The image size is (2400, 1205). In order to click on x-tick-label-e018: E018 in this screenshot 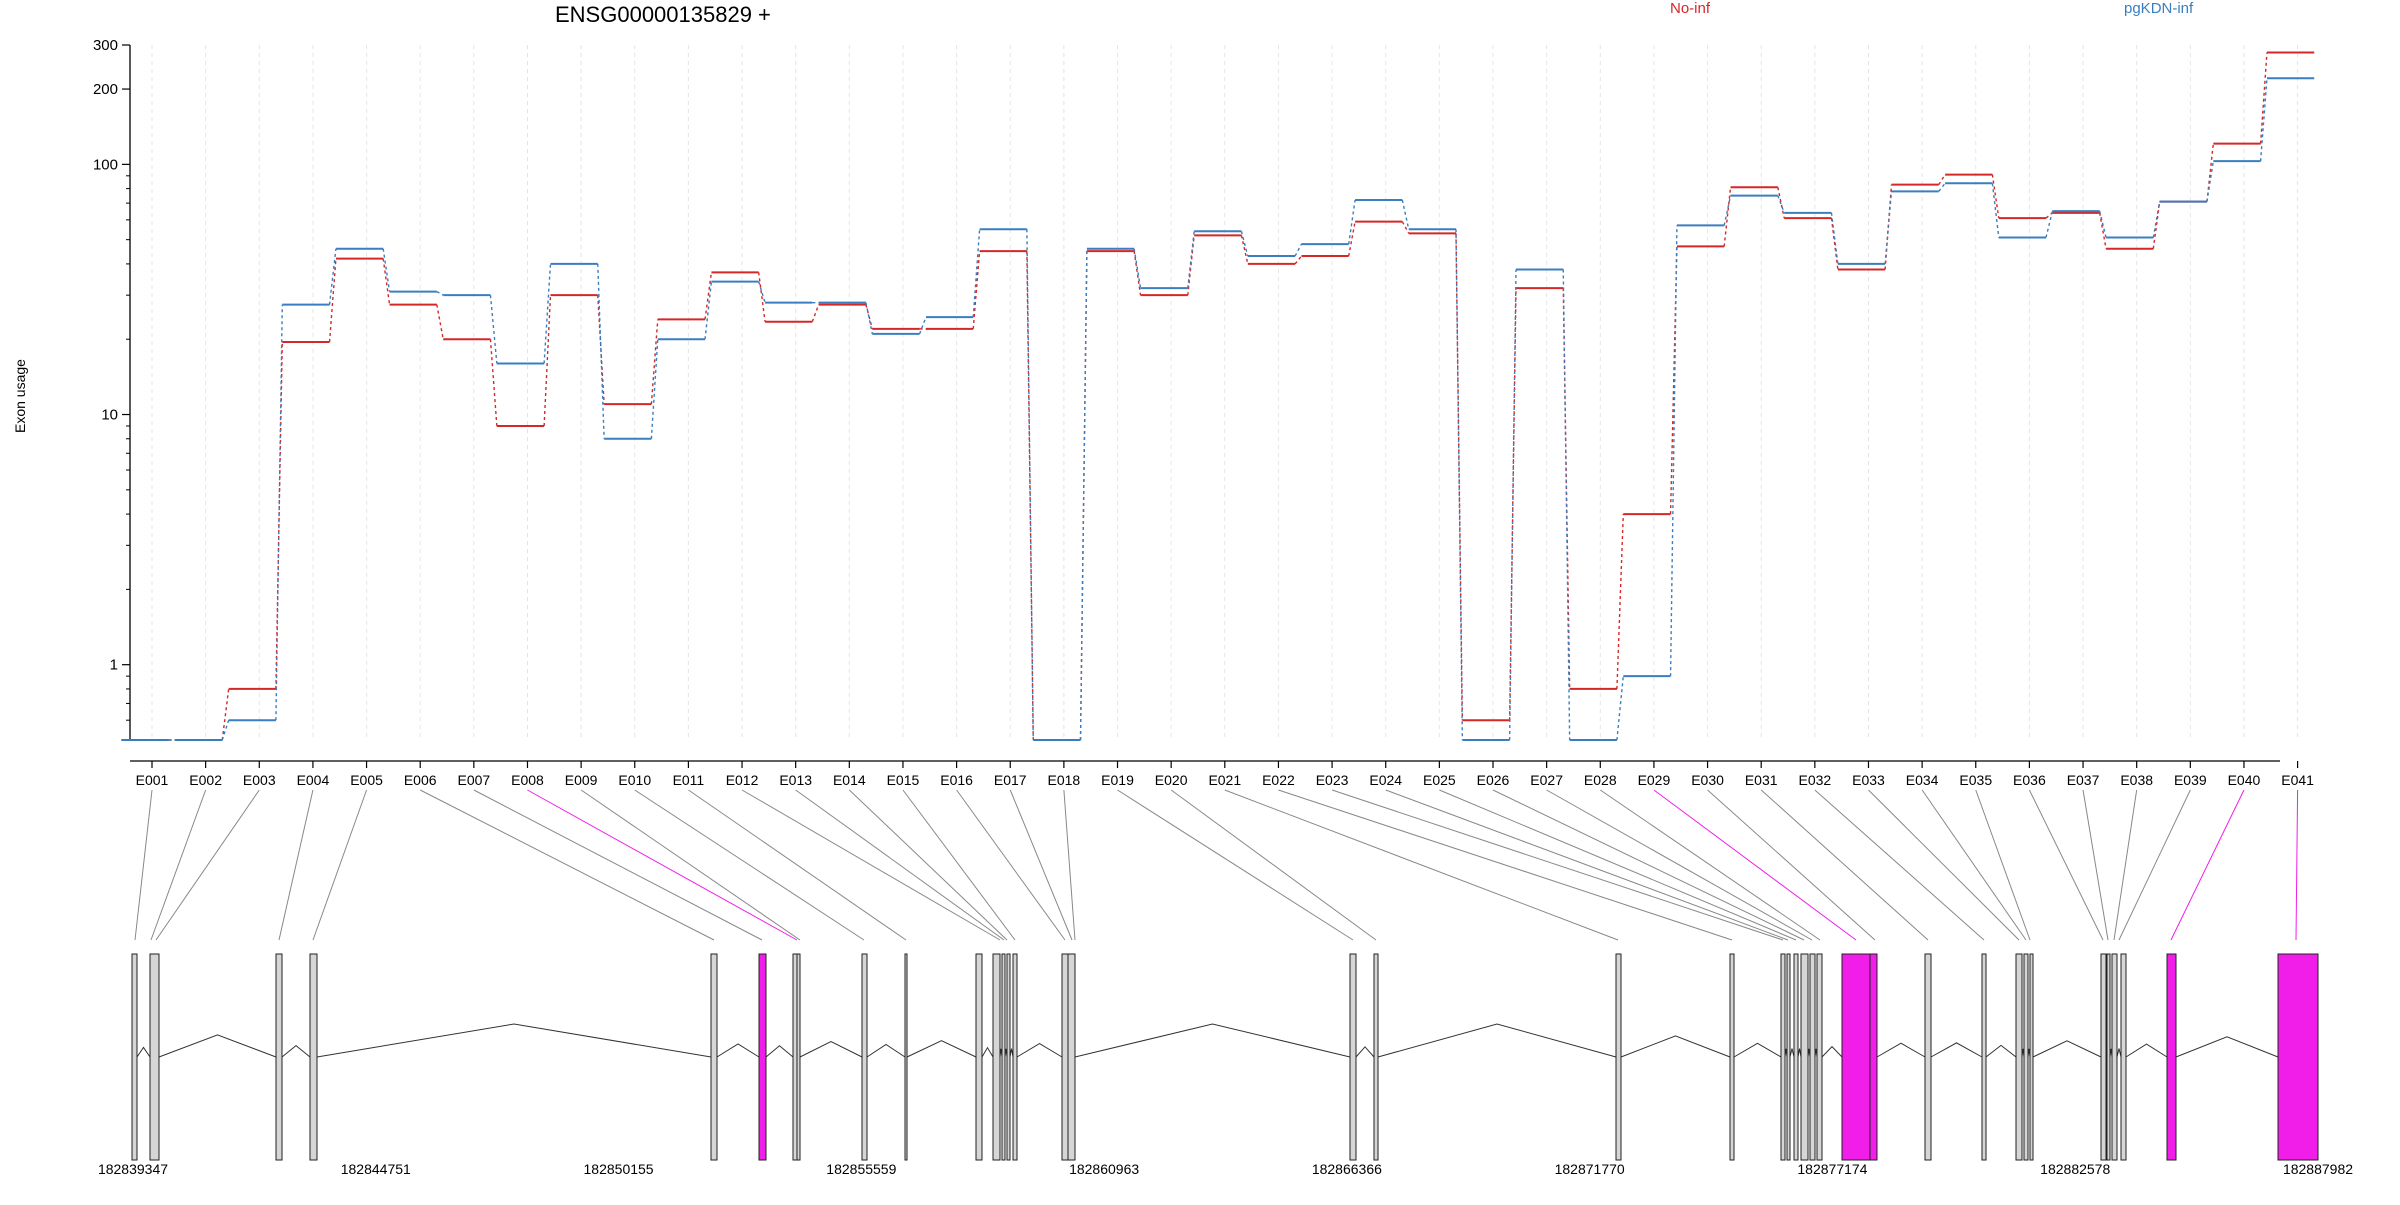, I will do `click(1064, 780)`.